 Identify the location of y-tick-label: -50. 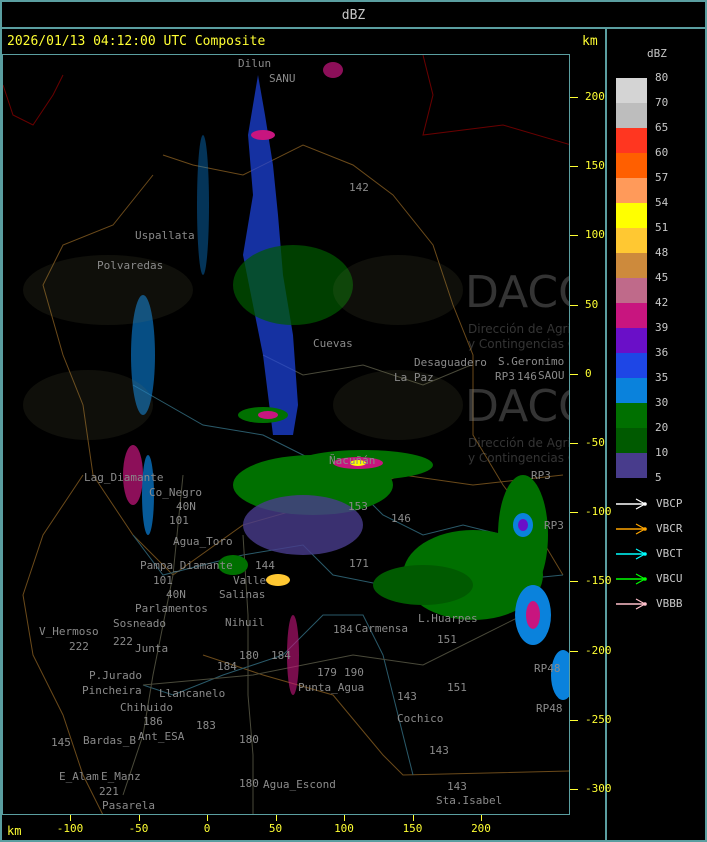
(595, 442).